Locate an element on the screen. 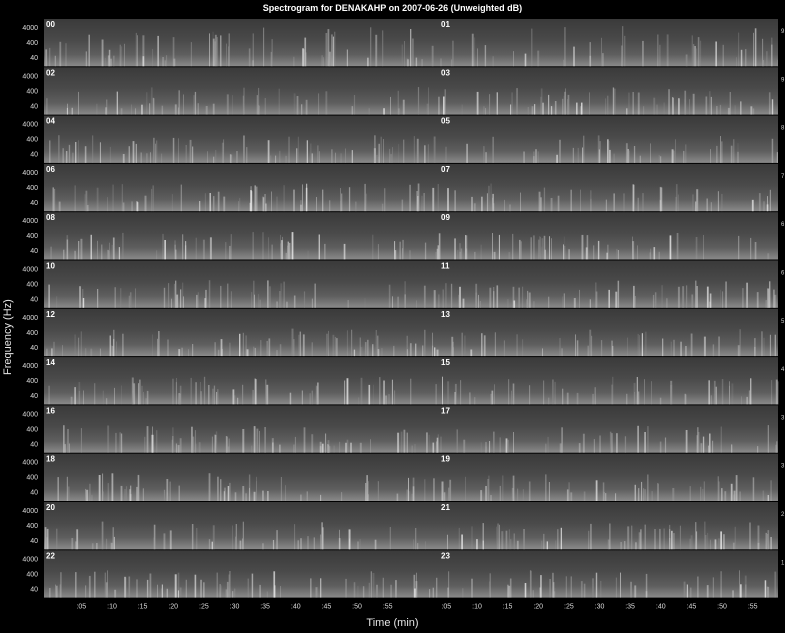 The height and width of the screenshot is (633, 785). hour-label: 21 is located at coordinates (445, 507).